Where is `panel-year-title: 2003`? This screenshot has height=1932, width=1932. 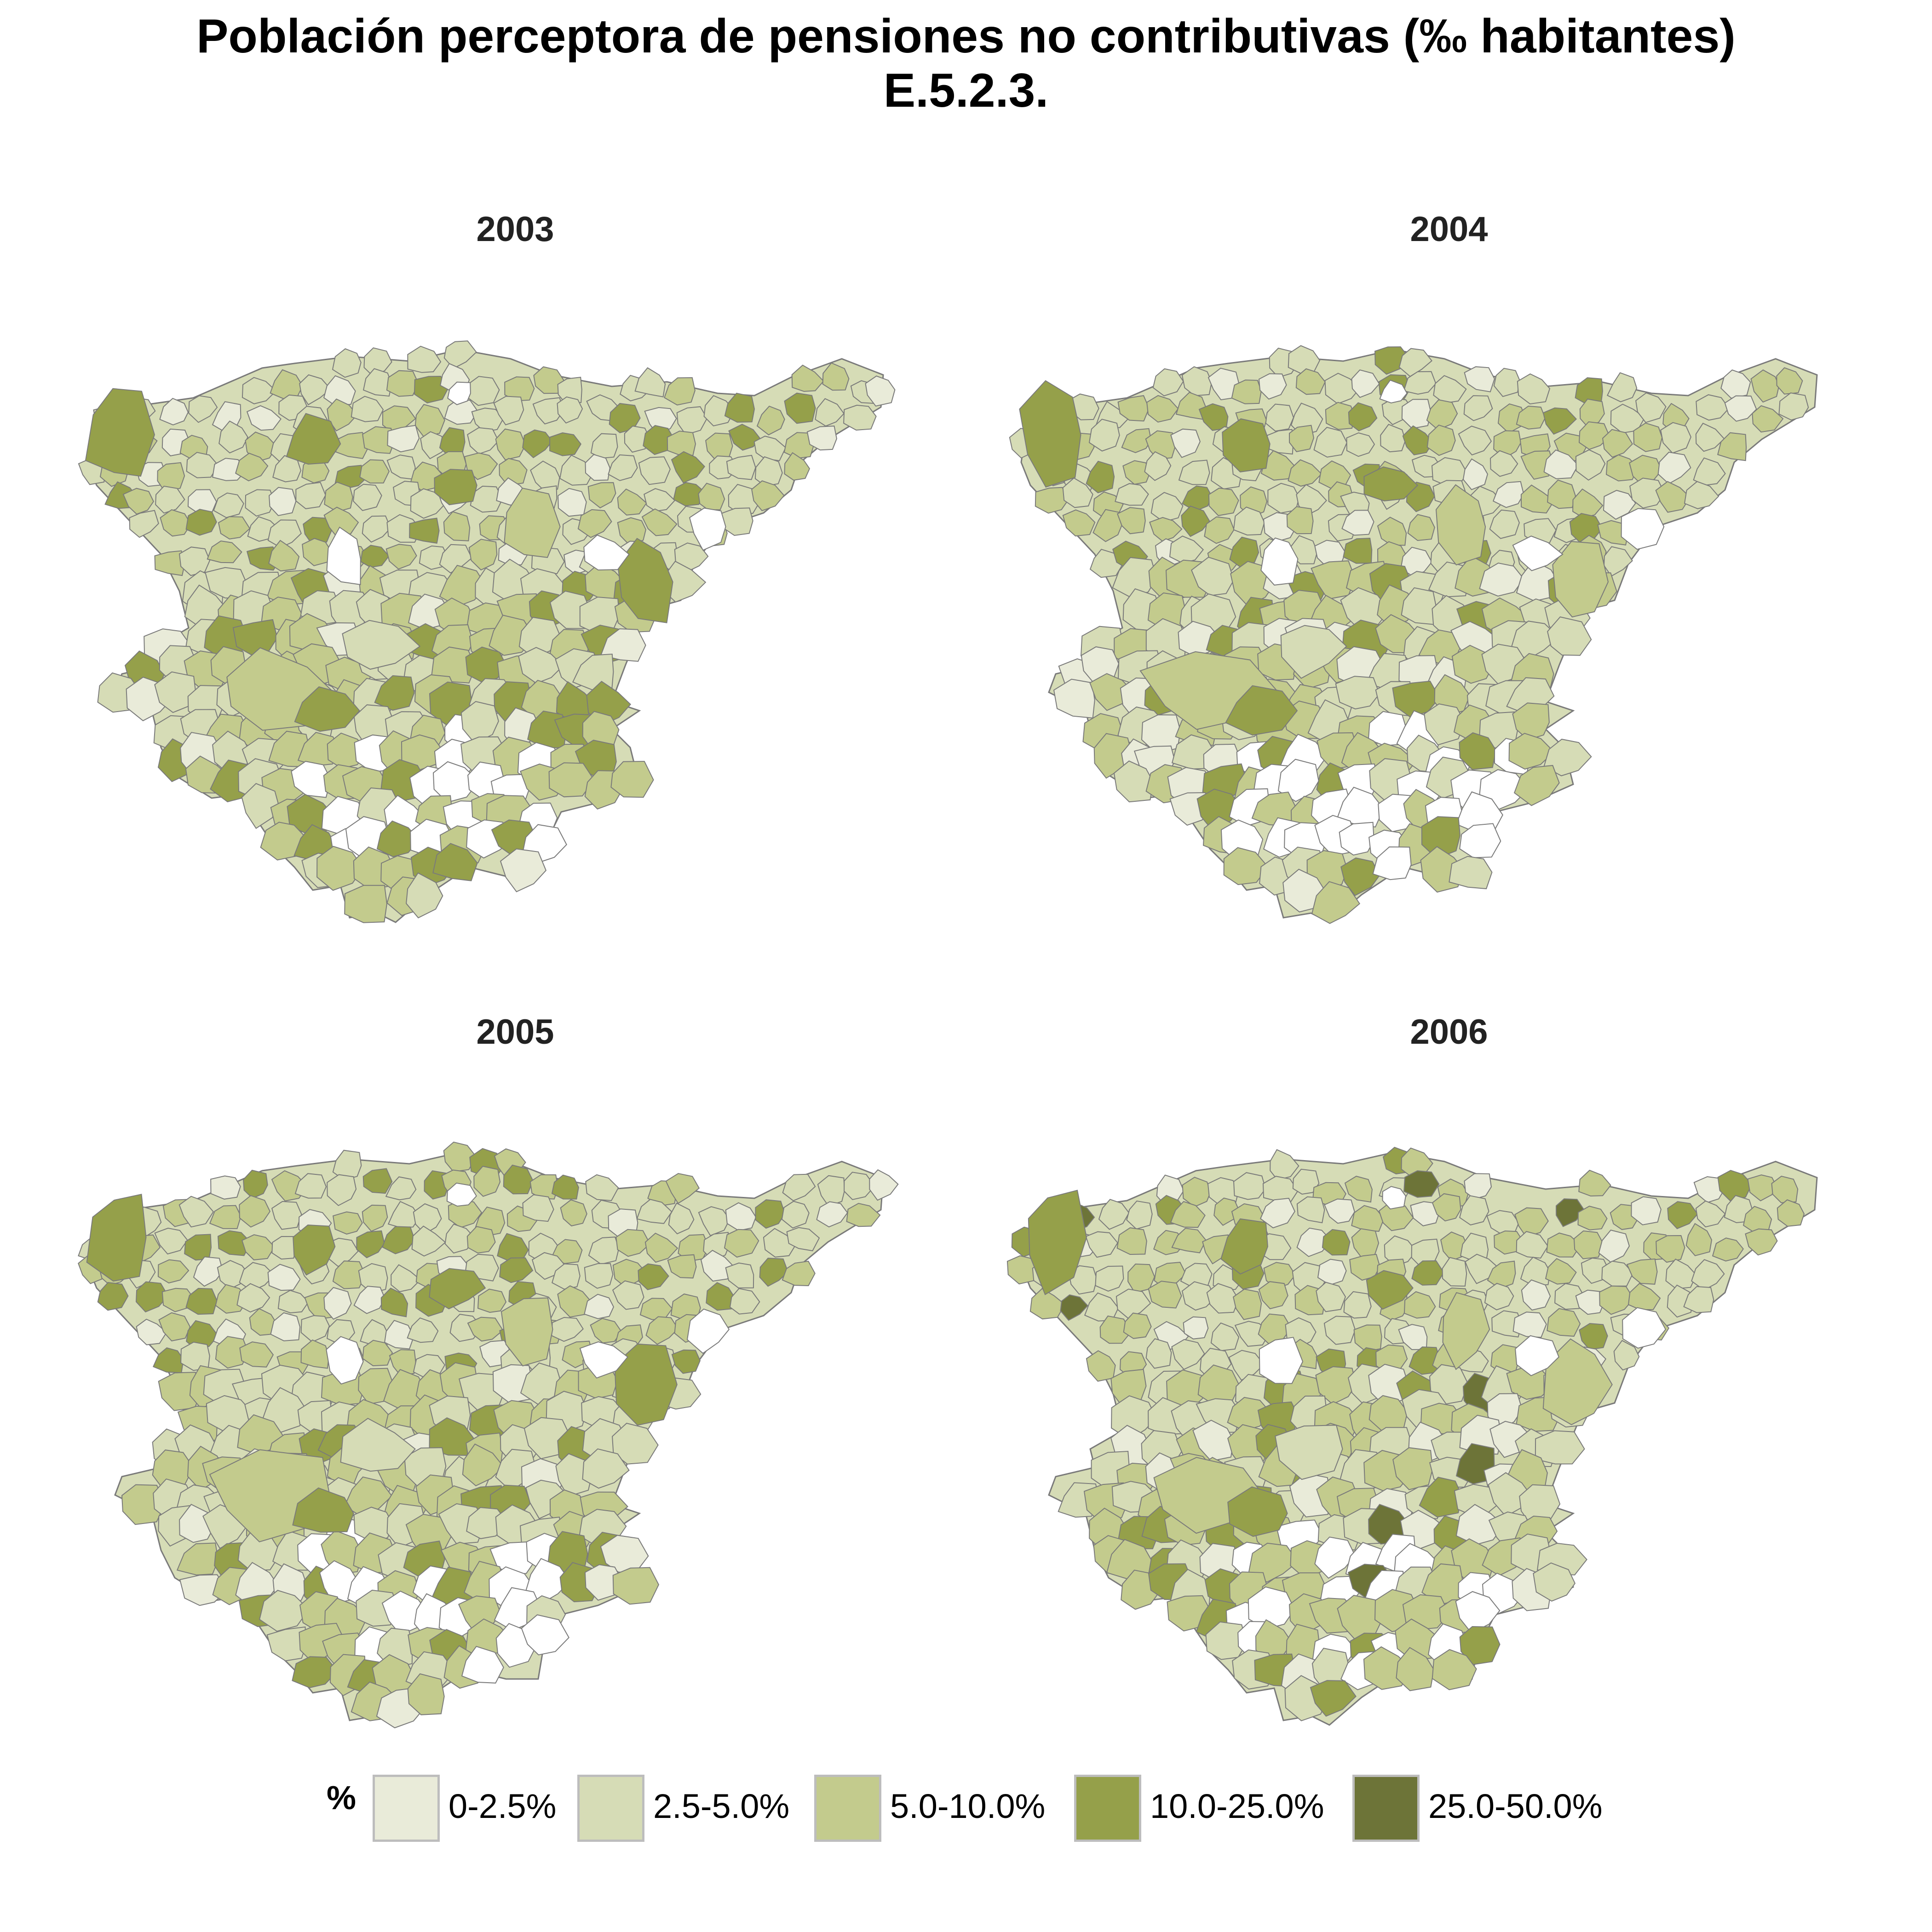 panel-year-title: 2003 is located at coordinates (515, 229).